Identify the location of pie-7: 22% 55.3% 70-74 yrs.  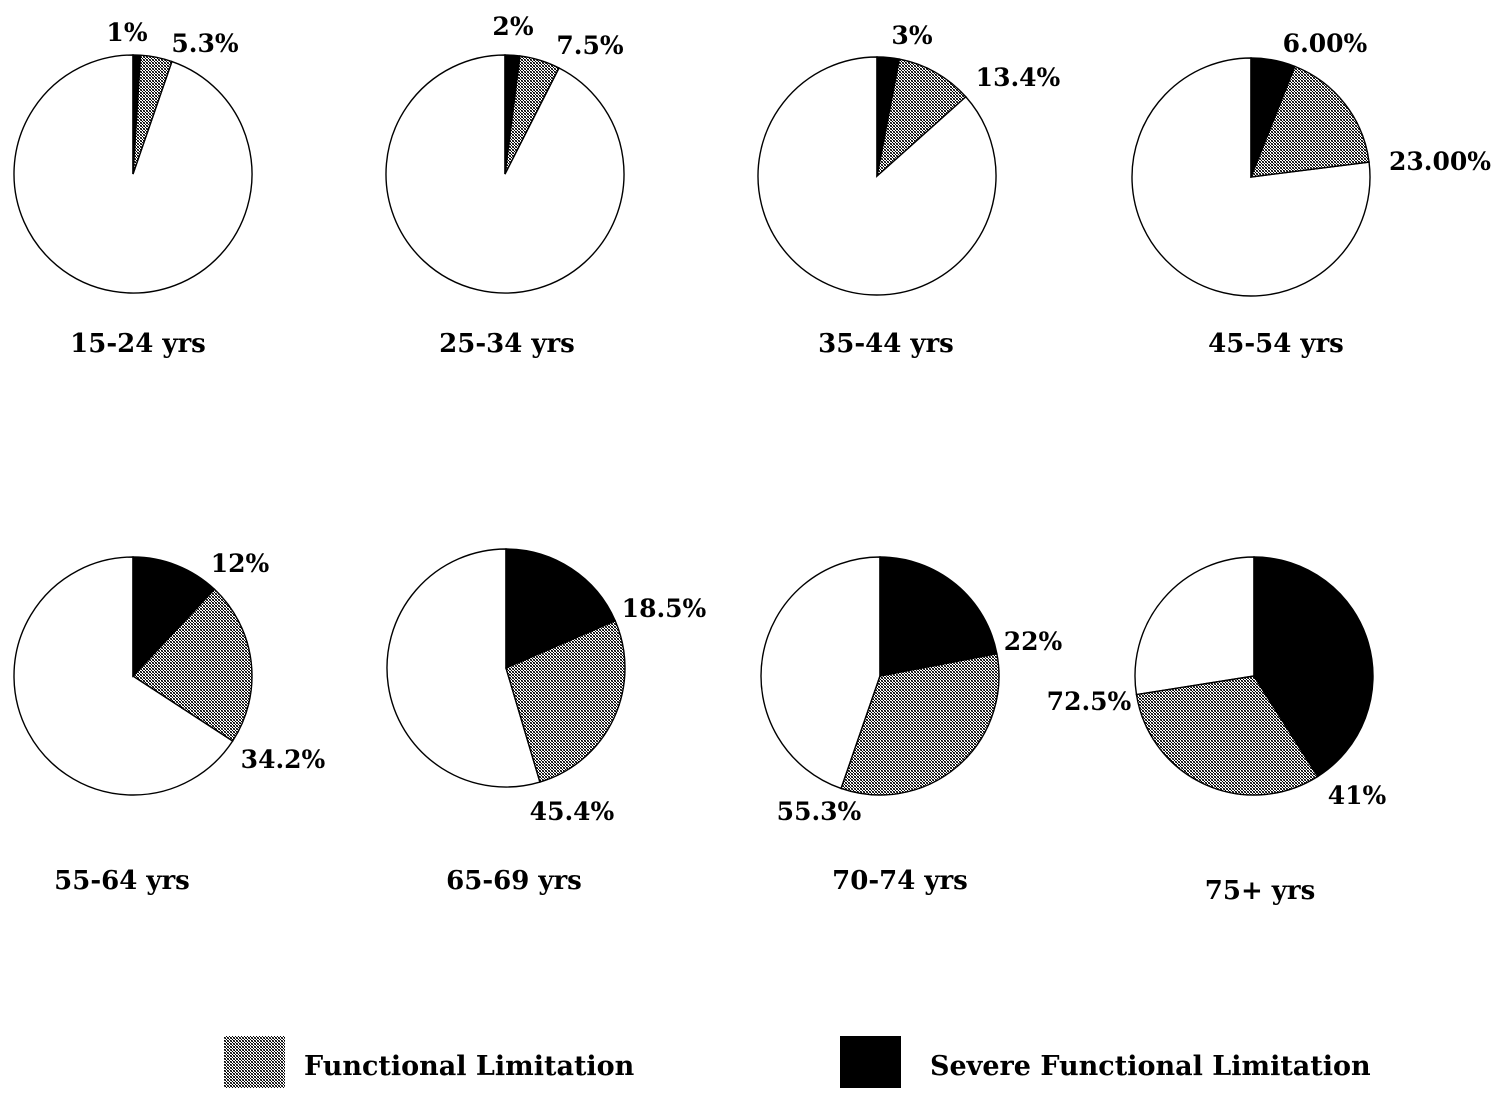
(911, 726).